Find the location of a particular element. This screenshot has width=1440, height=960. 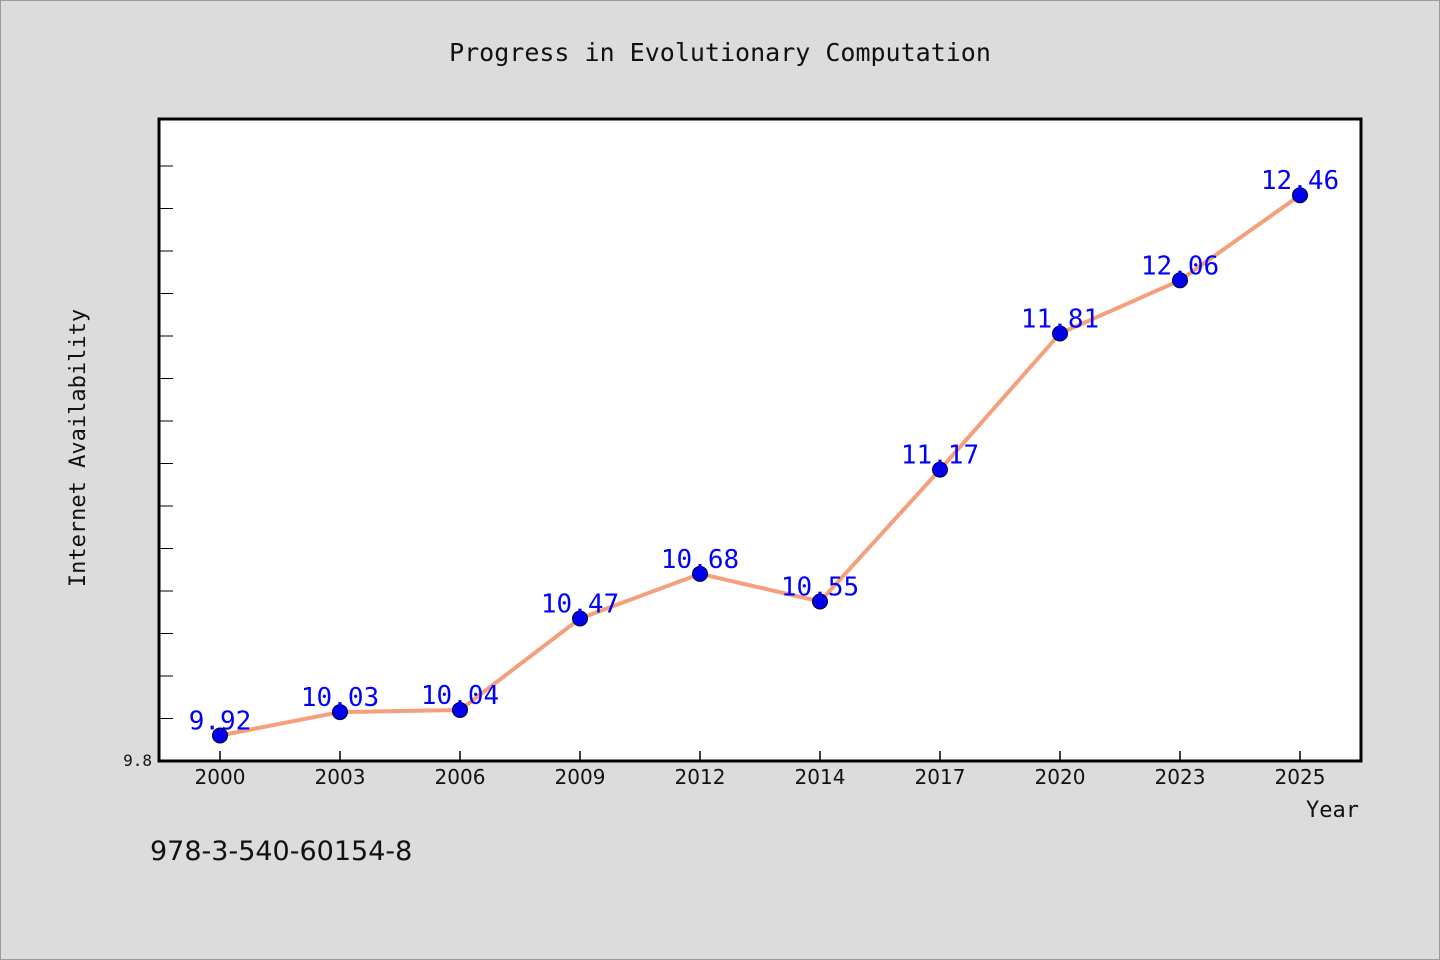

data-label: 12.46 is located at coordinates (1300, 181).